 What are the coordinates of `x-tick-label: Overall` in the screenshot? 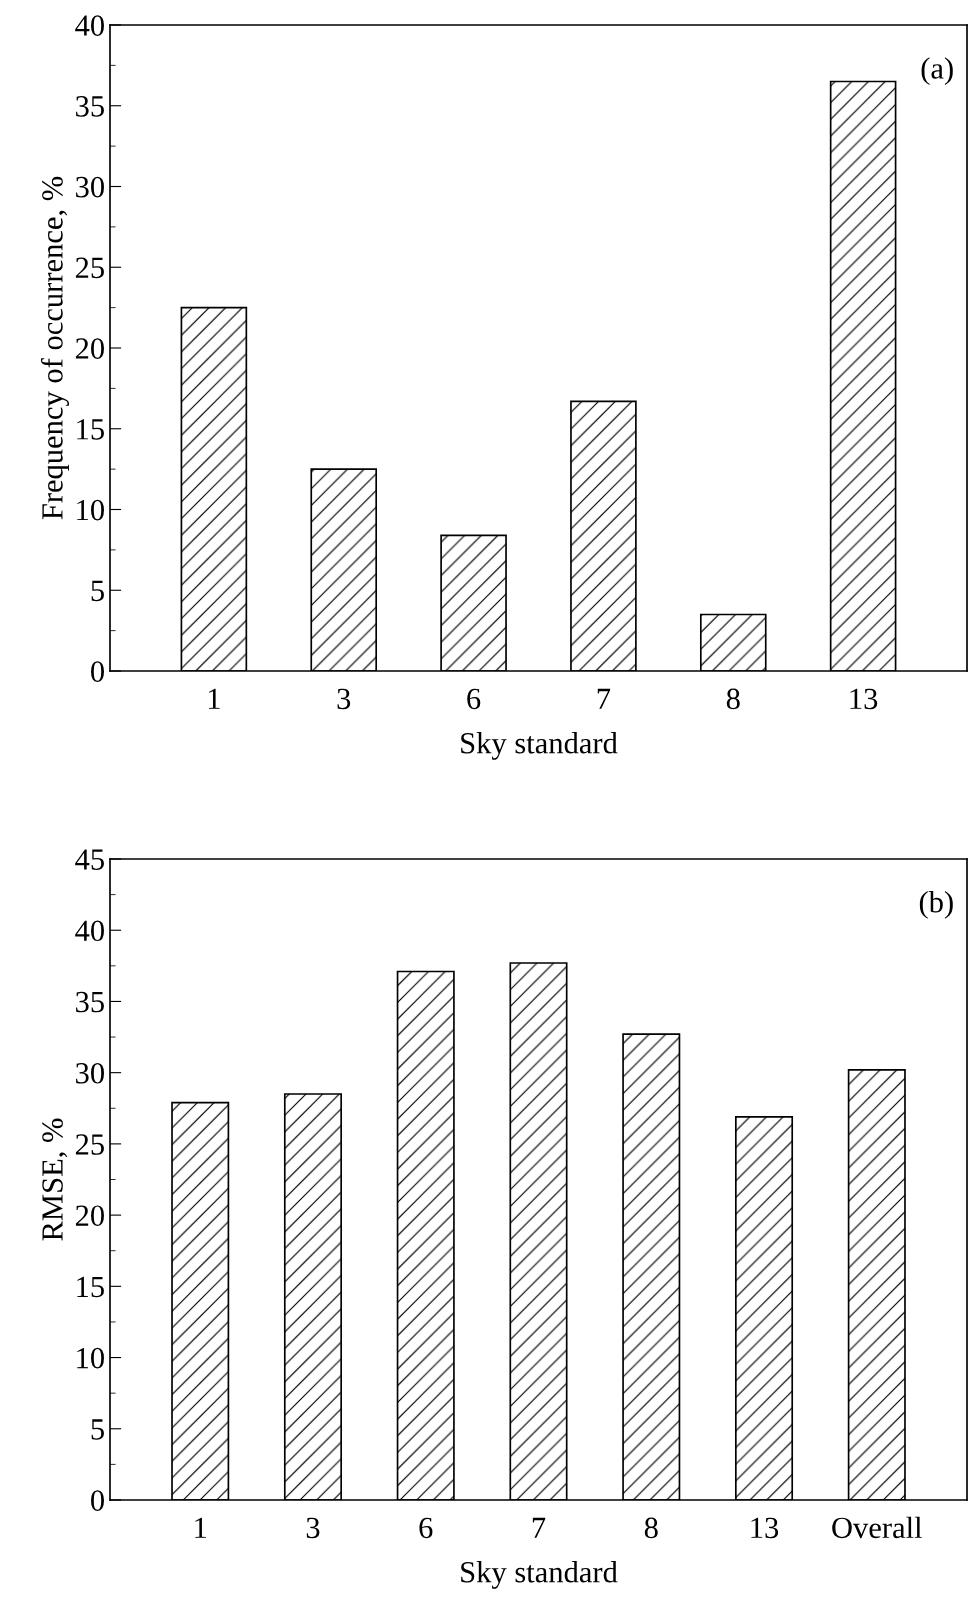 It's located at (877, 1527).